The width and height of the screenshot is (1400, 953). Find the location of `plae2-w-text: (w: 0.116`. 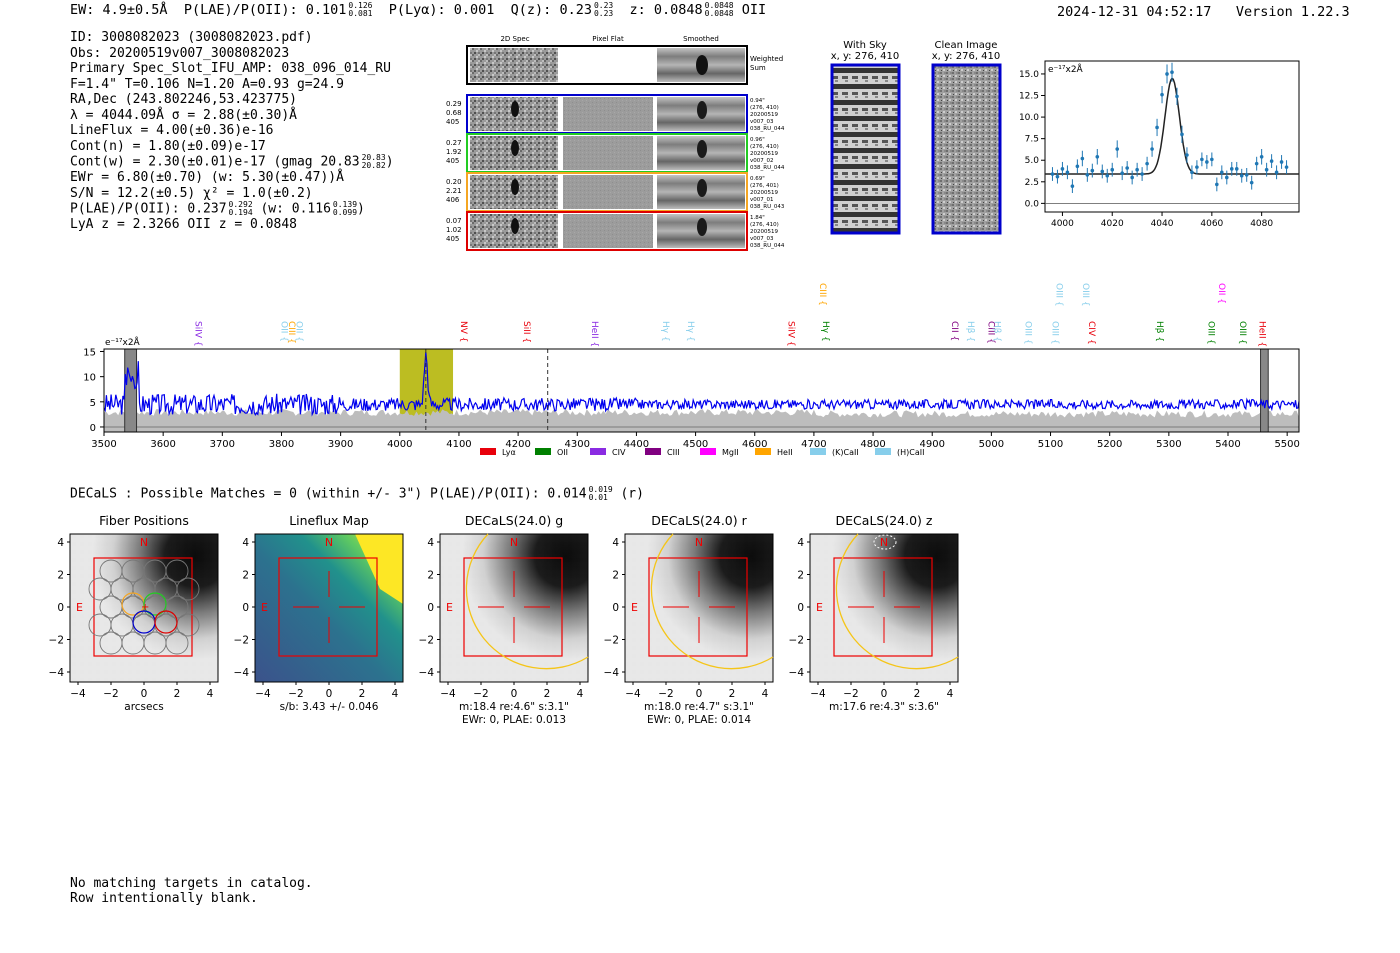

plae2-w-text: (w: 0.116 is located at coordinates (295, 209).